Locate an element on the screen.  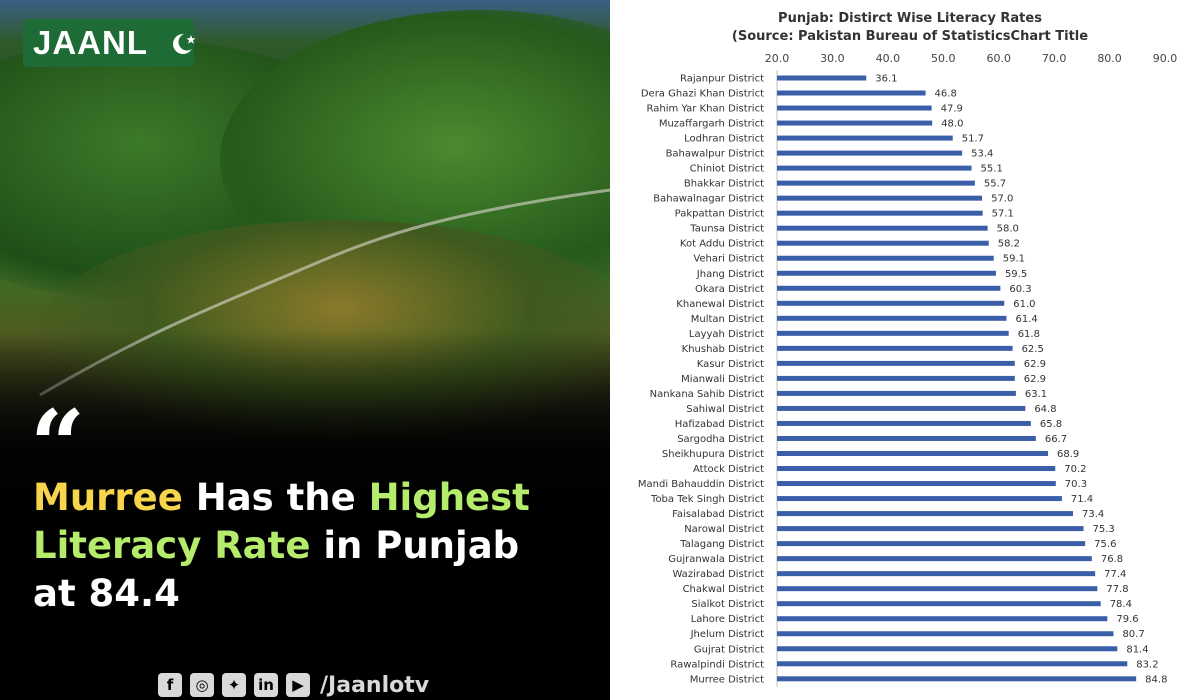
social-handle: /Jaanlotv is located at coordinates (375, 685).